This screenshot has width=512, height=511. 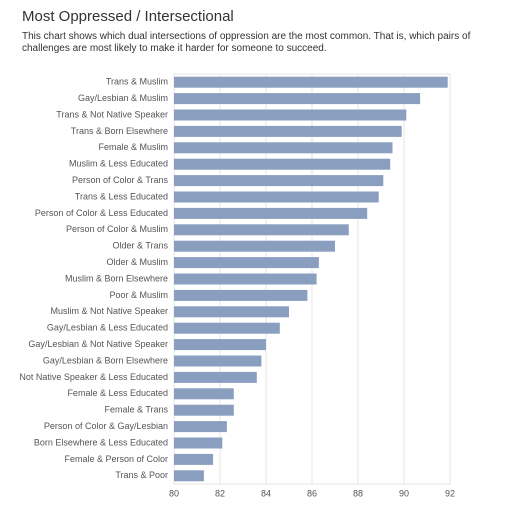 What do you see at coordinates (117, 229) in the screenshot?
I see `y-tick-label: Person of Color & Muslim` at bounding box center [117, 229].